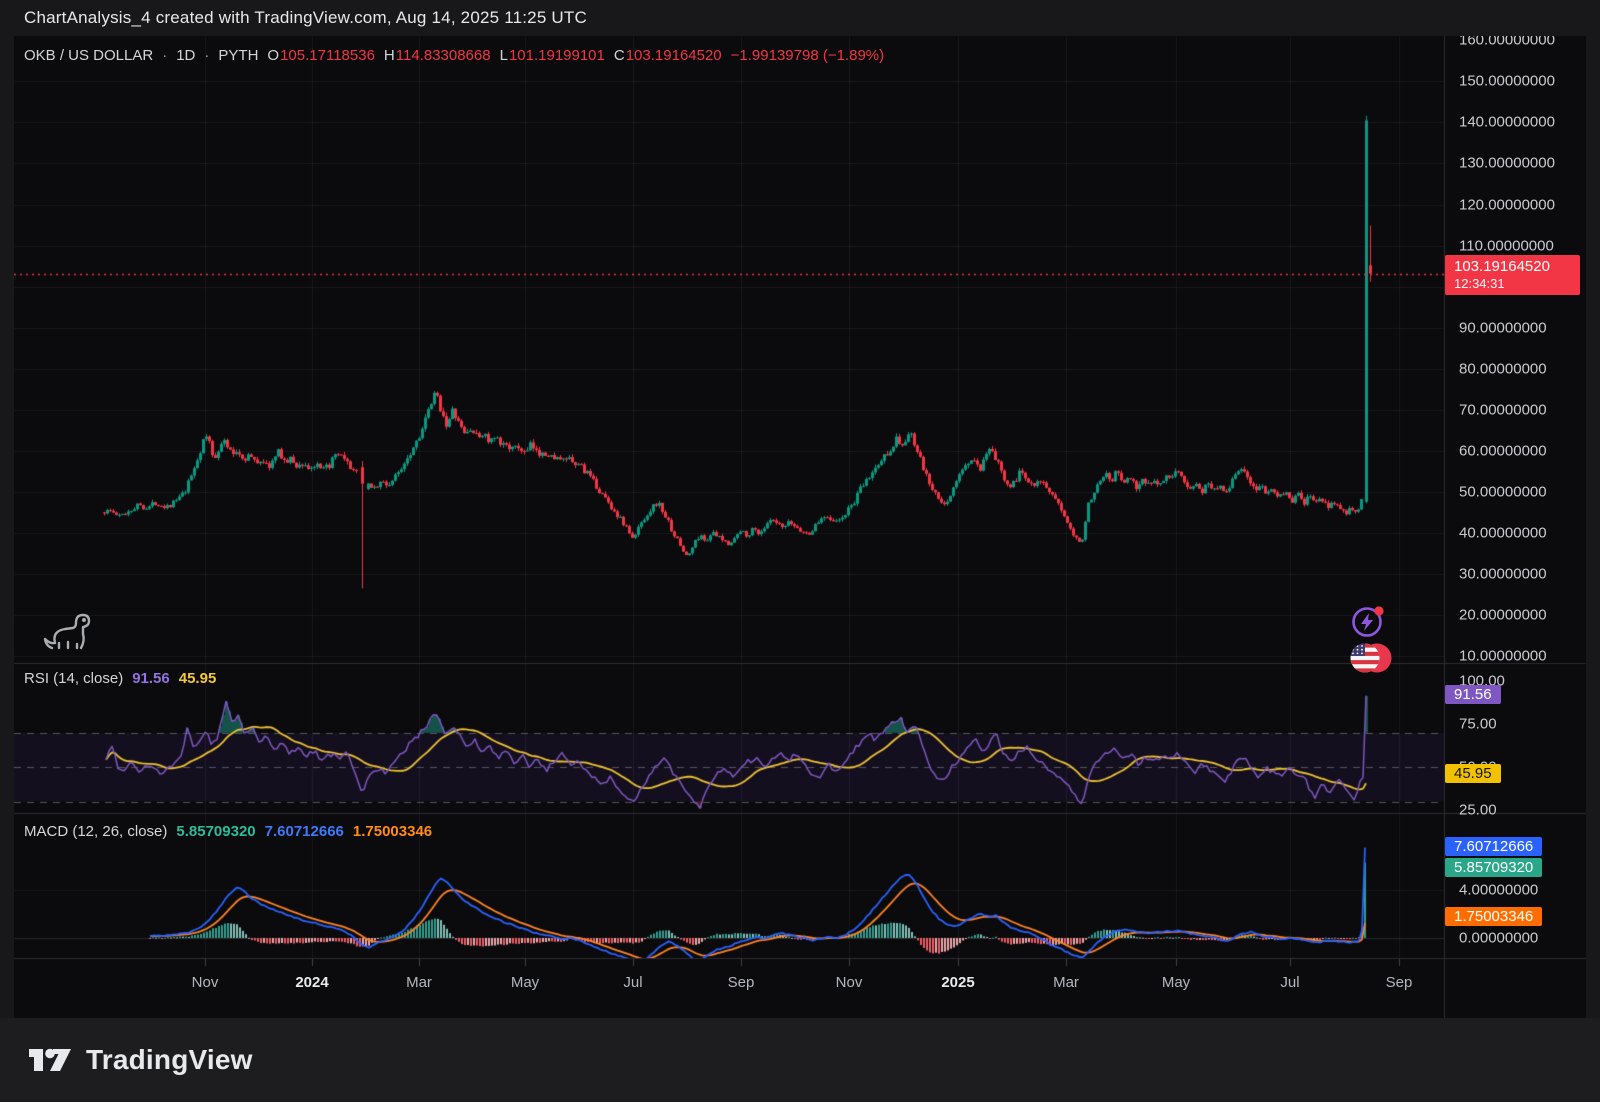 The height and width of the screenshot is (1102, 1600). I want to click on price-tick-label: 60.00000000, so click(1503, 451).